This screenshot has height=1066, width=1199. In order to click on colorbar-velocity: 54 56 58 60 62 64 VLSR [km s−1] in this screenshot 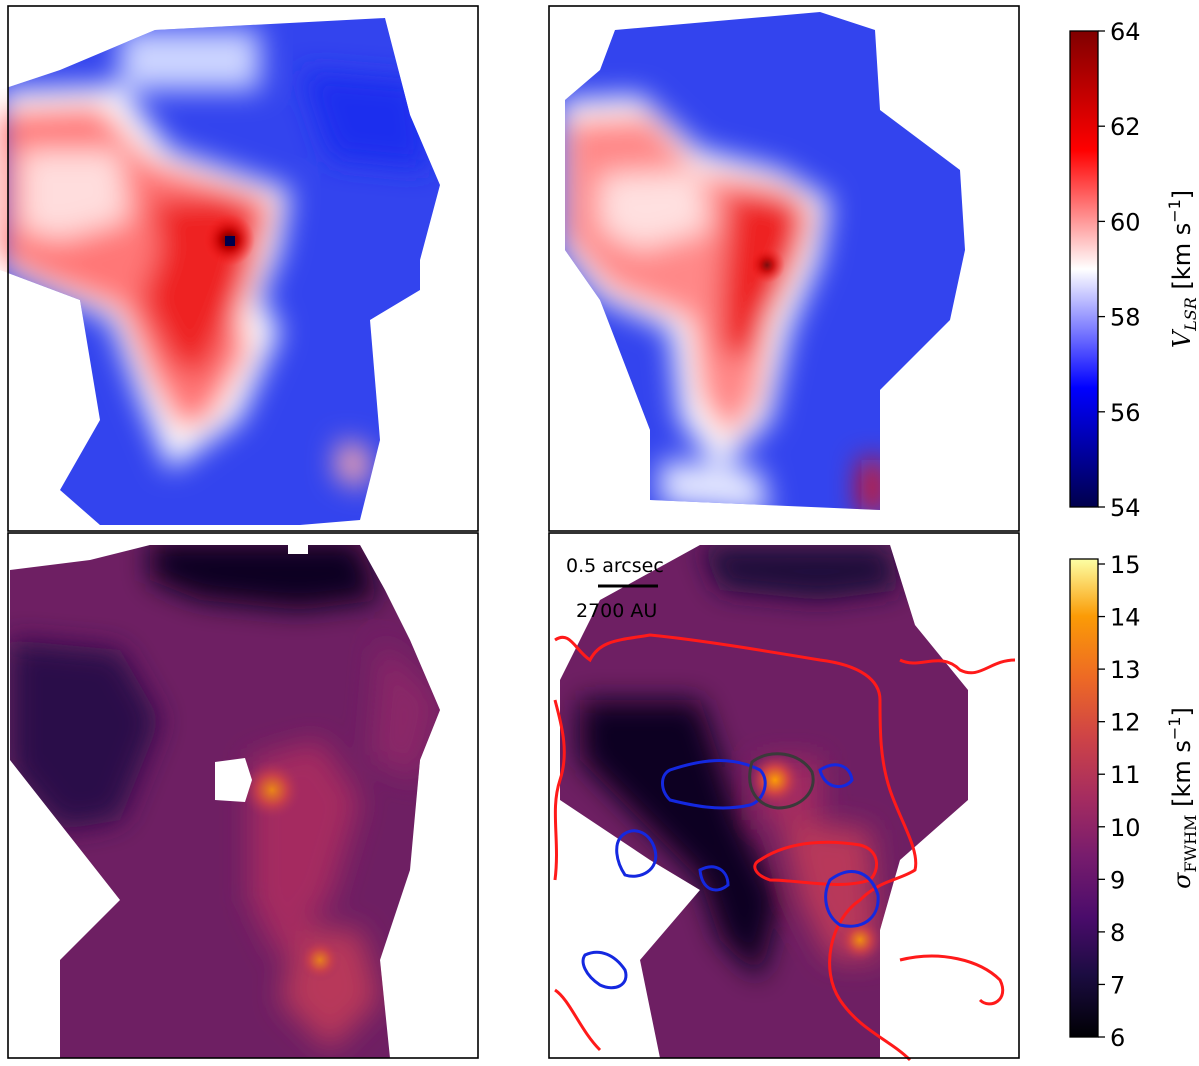, I will do `click(1134, 270)`.